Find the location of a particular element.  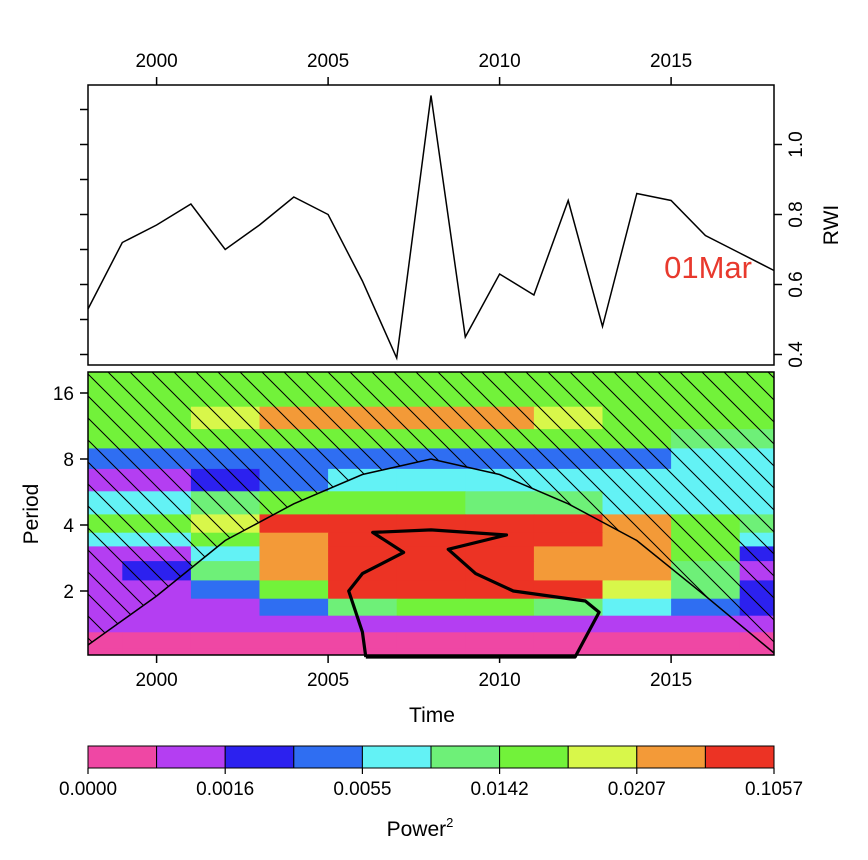

legend-label: 0.0055 is located at coordinates (362, 789).